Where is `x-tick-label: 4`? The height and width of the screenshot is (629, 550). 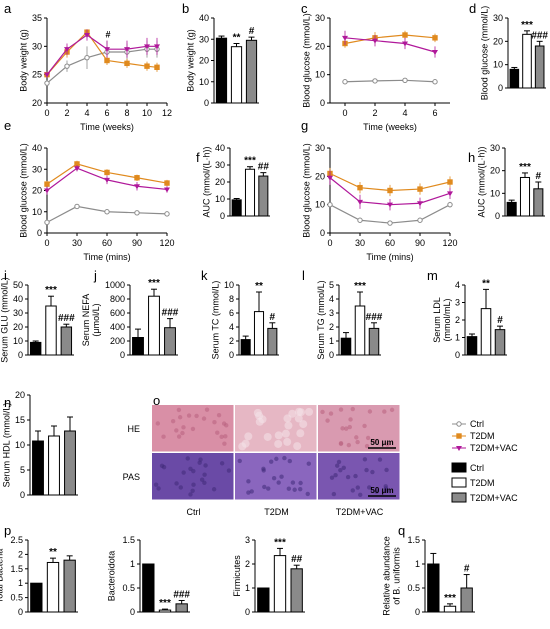 x-tick-label: 4 is located at coordinates (86, 113).